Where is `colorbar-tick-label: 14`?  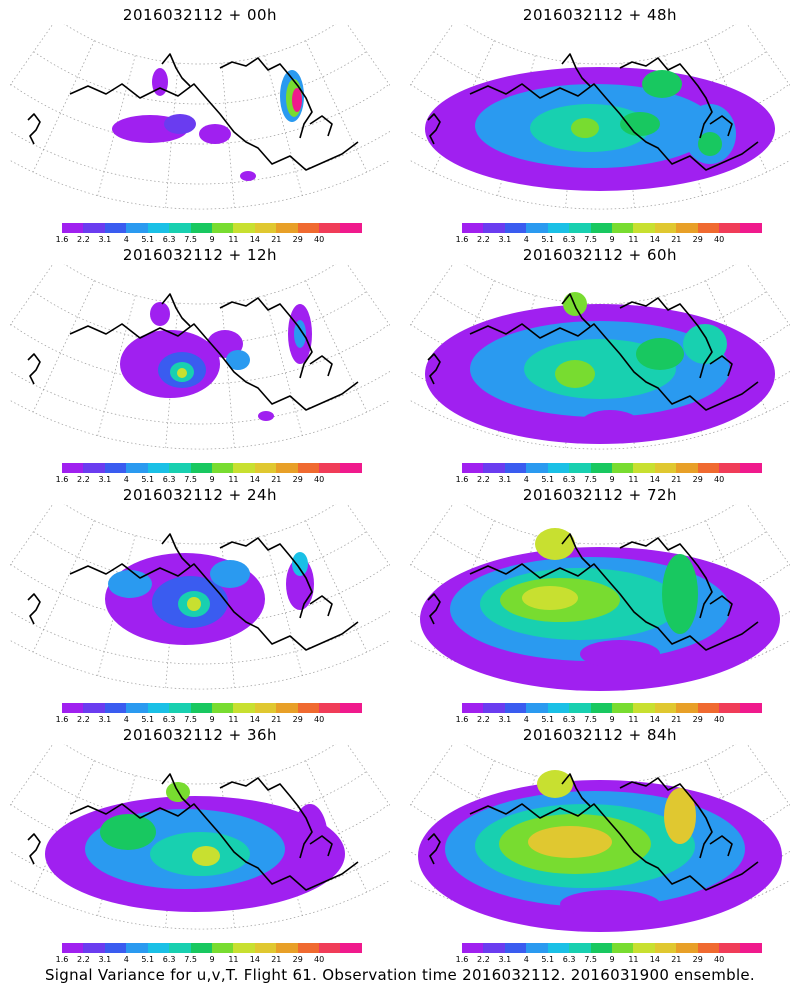 colorbar-tick-label: 14 is located at coordinates (254, 239).